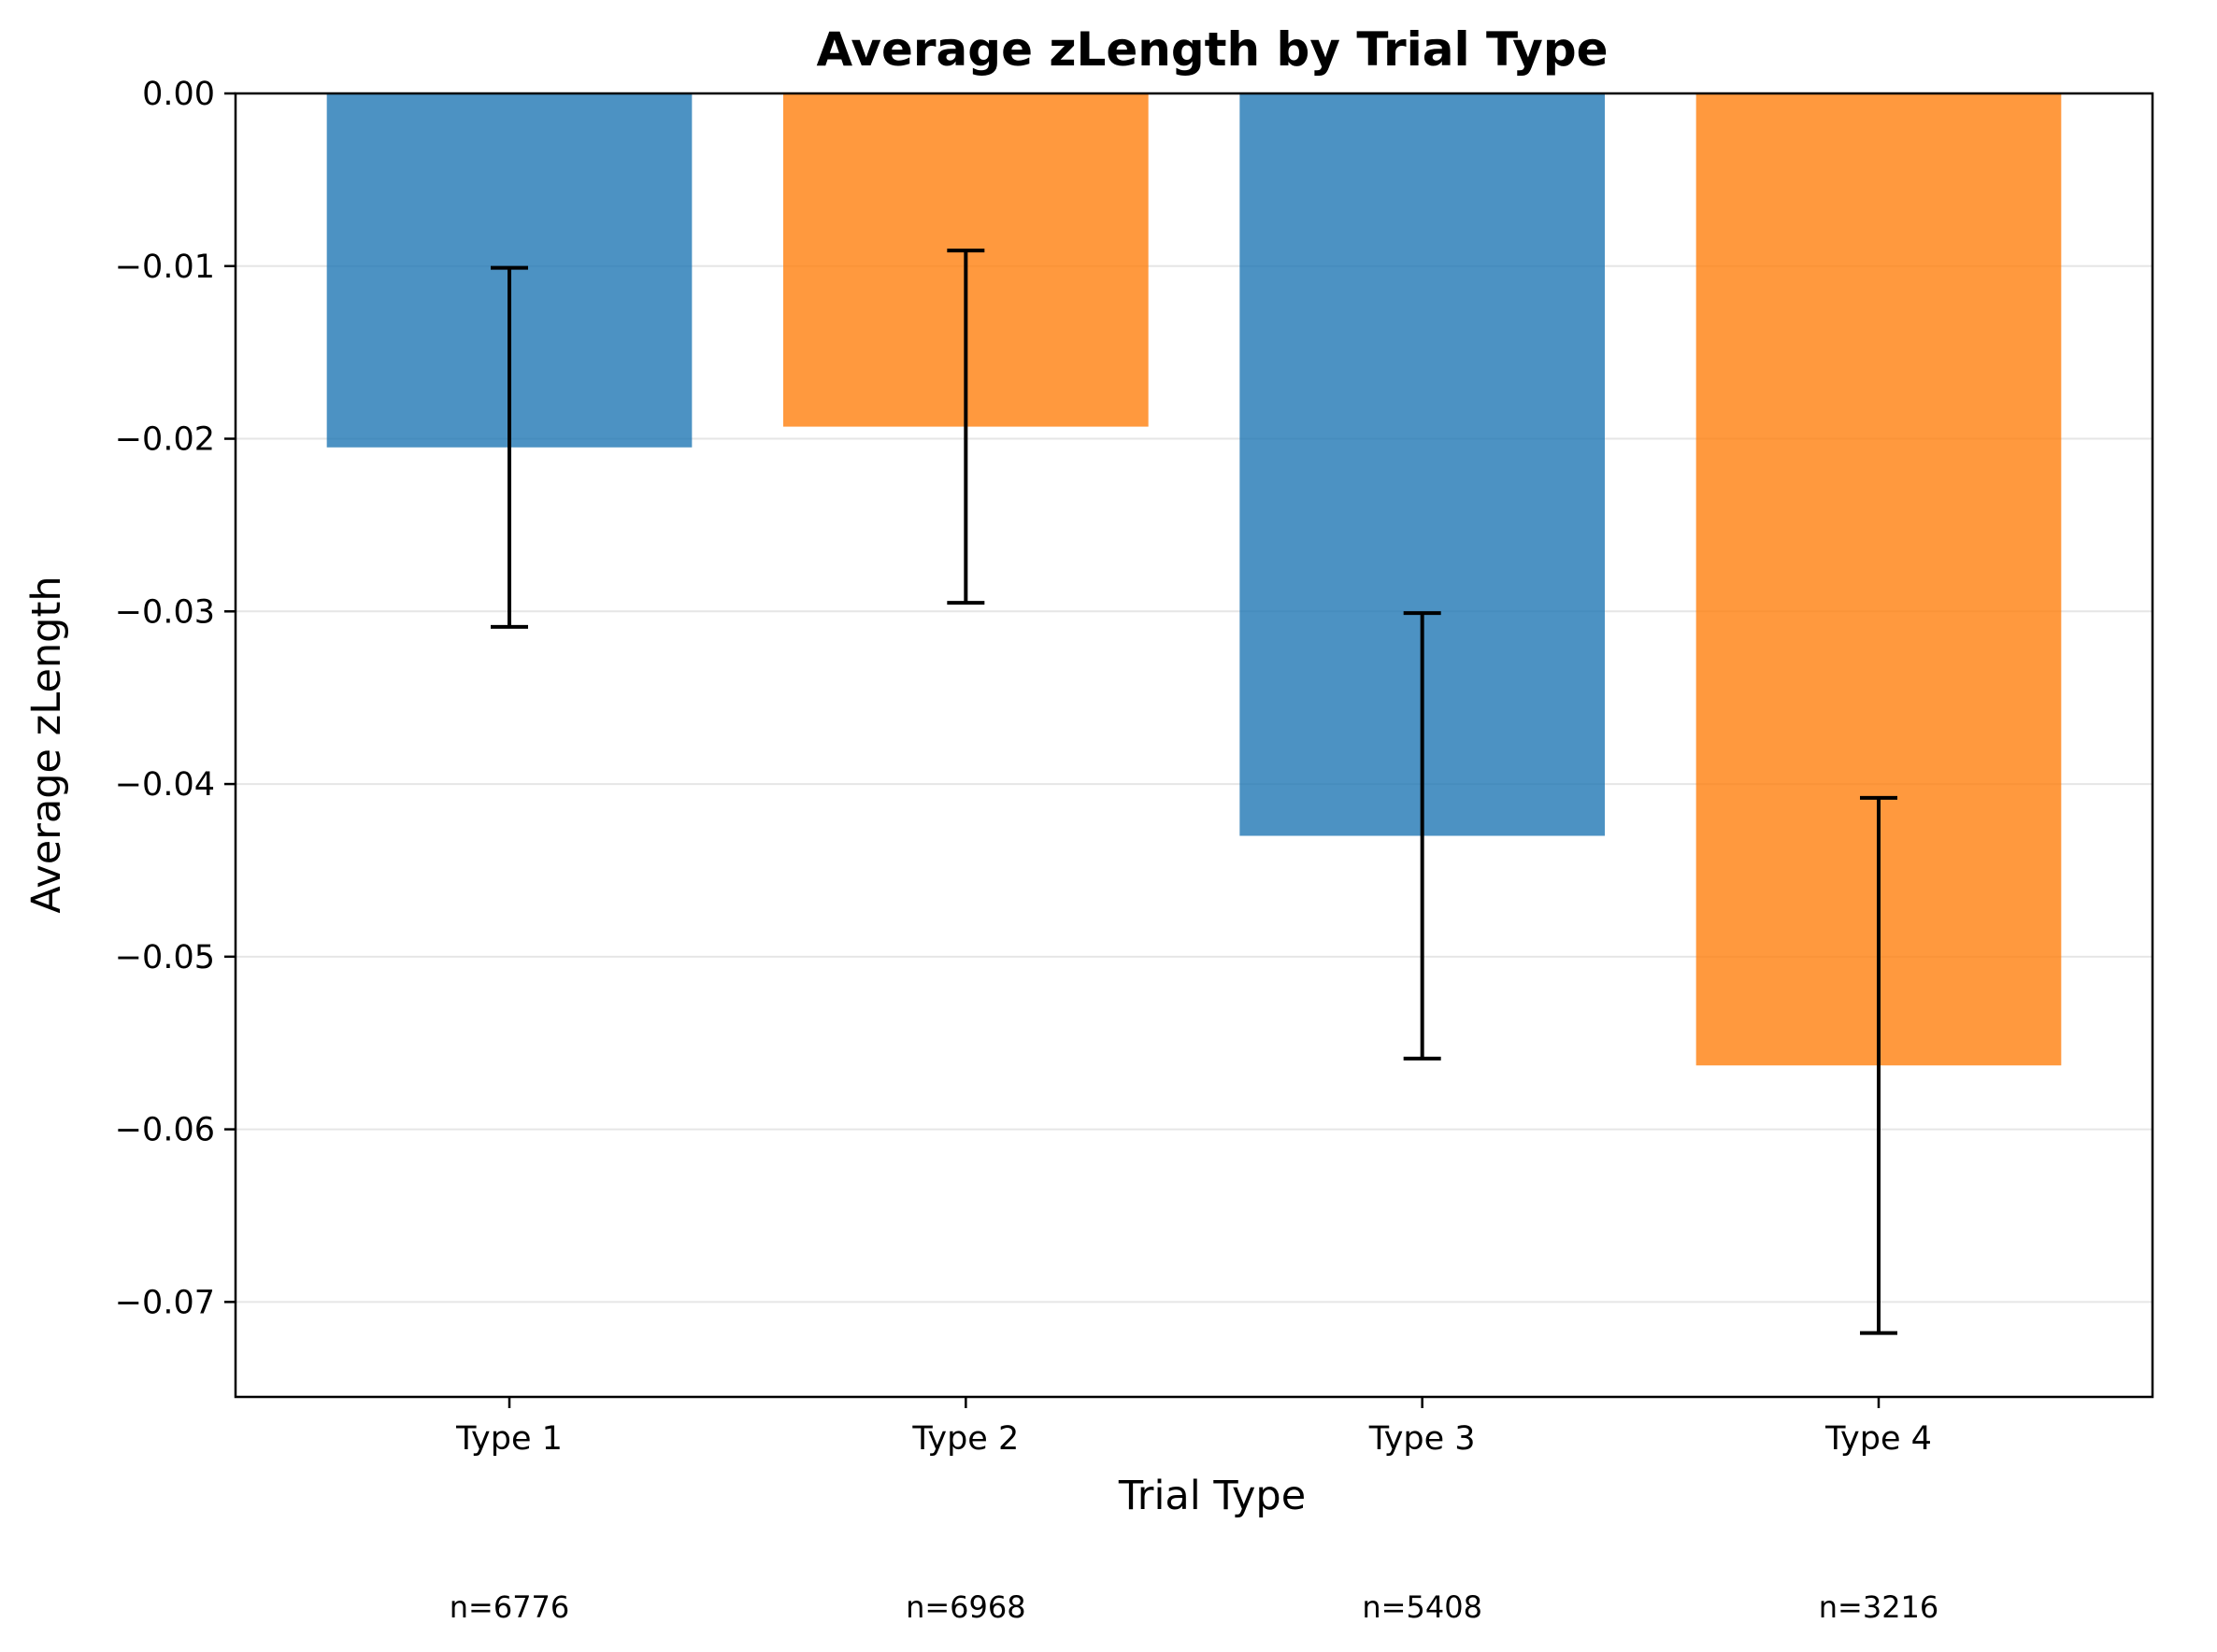 The image size is (2217, 1652). Describe the element at coordinates (965, 1439) in the screenshot. I see `x-tick-label: Type 2` at that location.